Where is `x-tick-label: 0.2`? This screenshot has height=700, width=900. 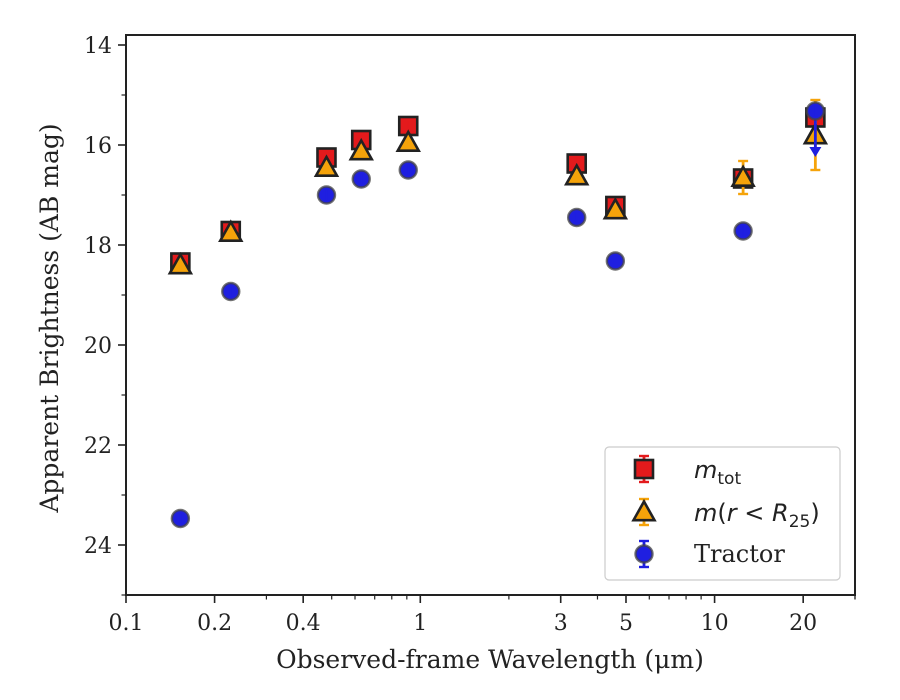
x-tick-label: 0.2 is located at coordinates (214, 623).